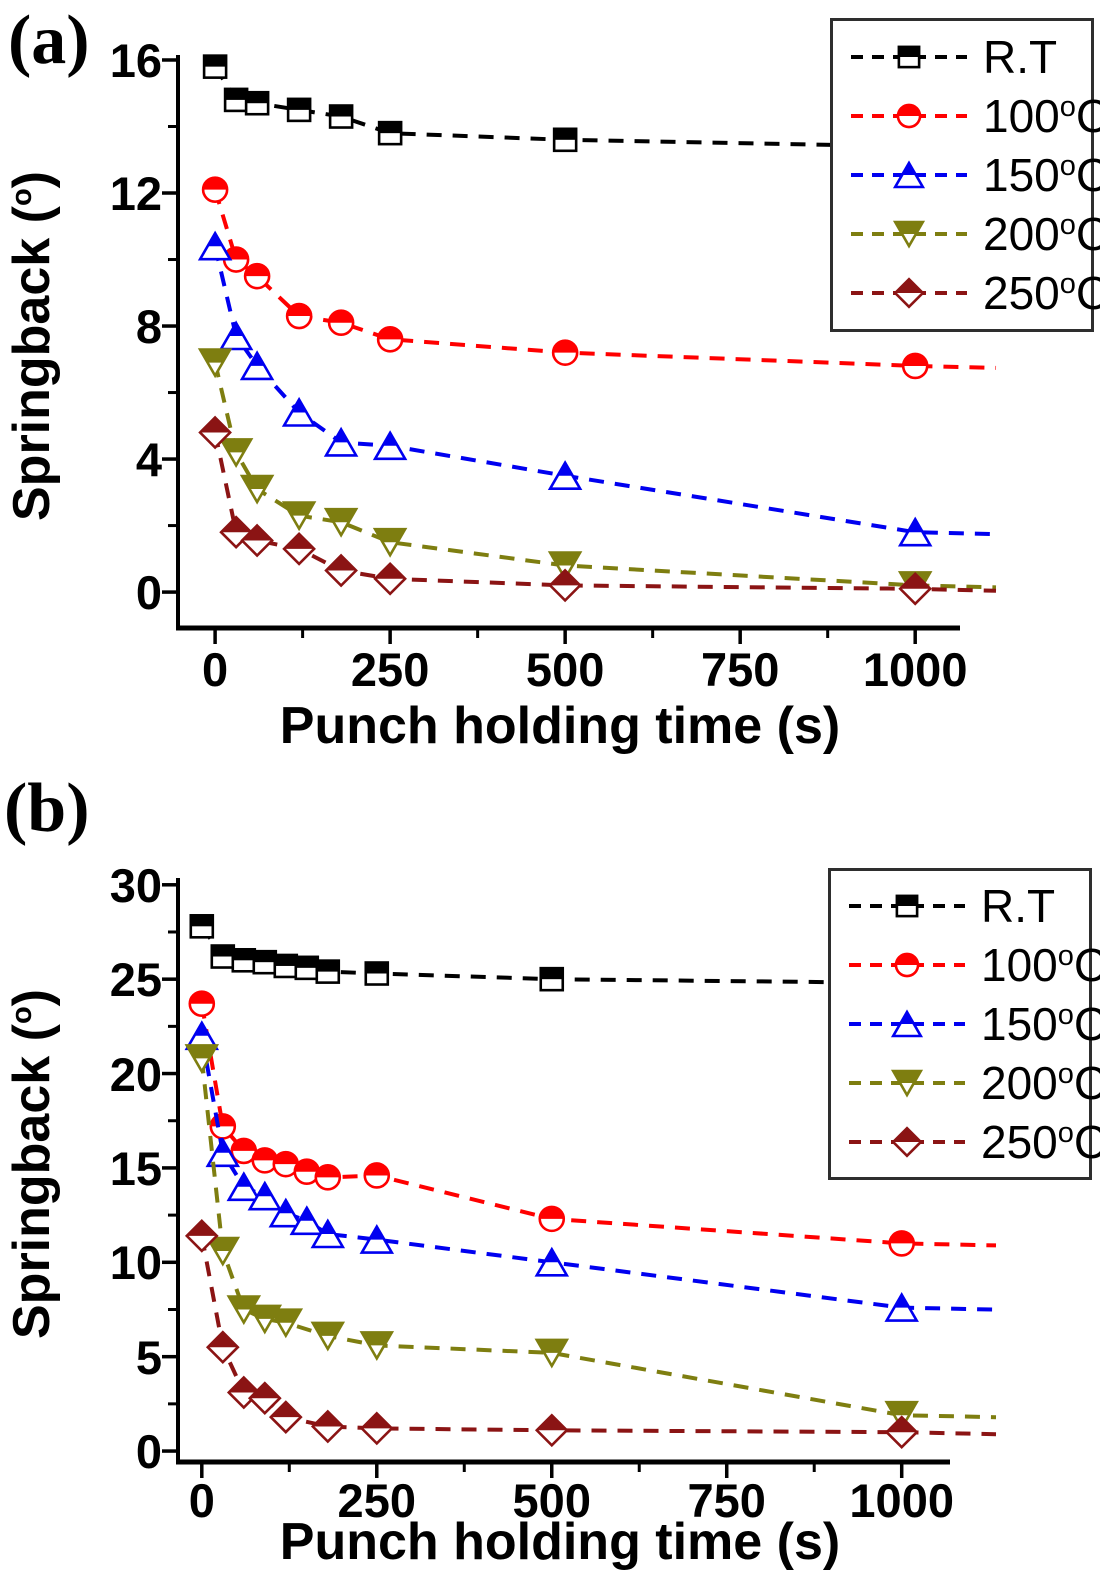  Describe the element at coordinates (135, 1074) in the screenshot. I see `y-tick-label: 20` at that location.